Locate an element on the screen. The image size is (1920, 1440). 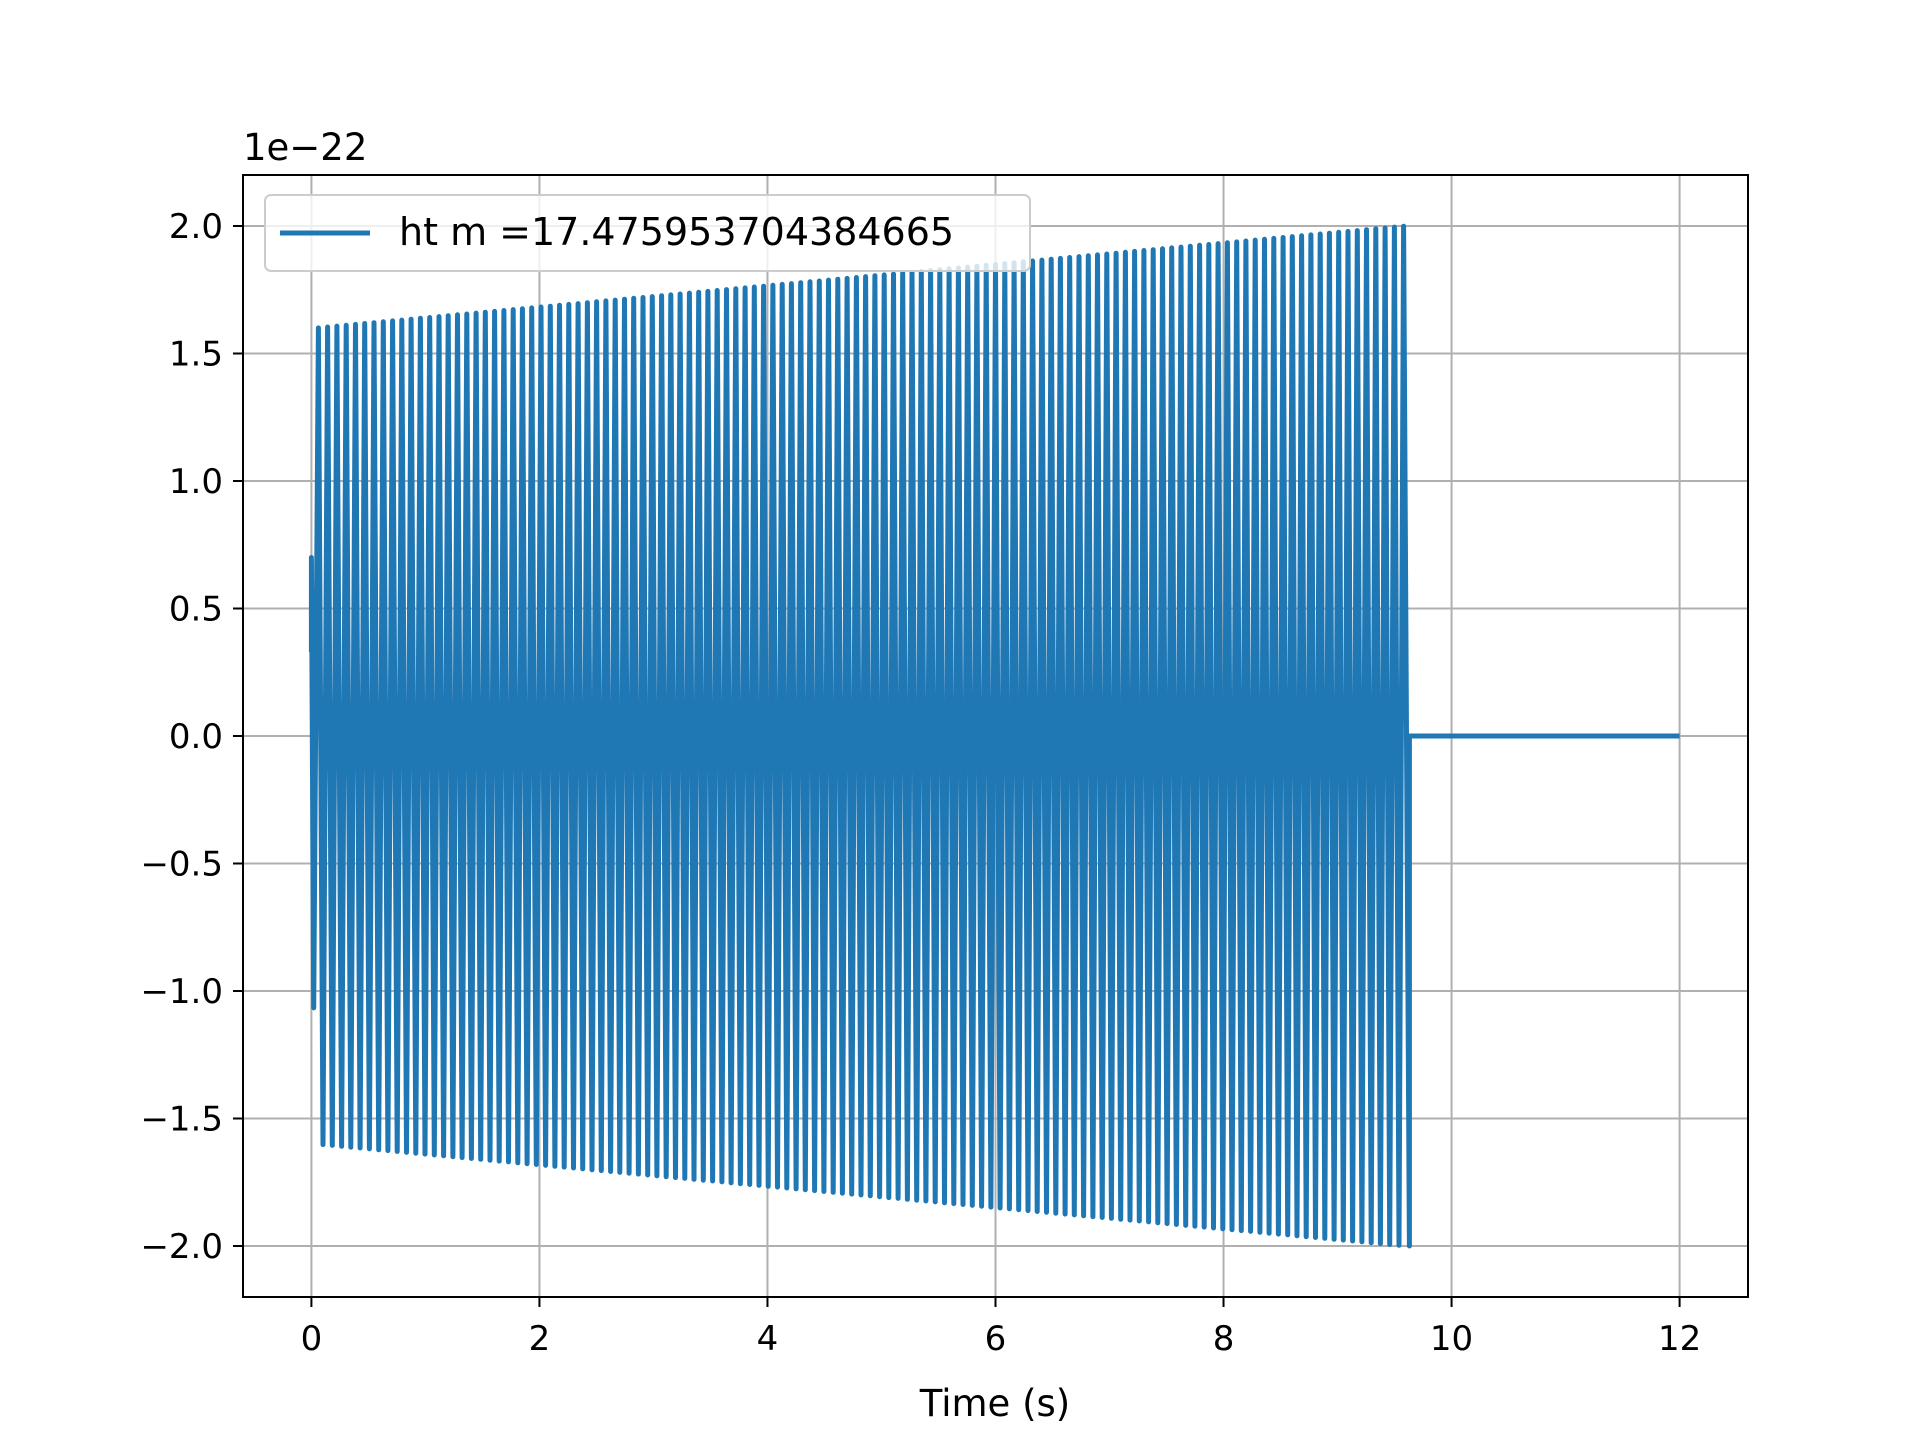
x-tick-label: 0 is located at coordinates (312, 1339).